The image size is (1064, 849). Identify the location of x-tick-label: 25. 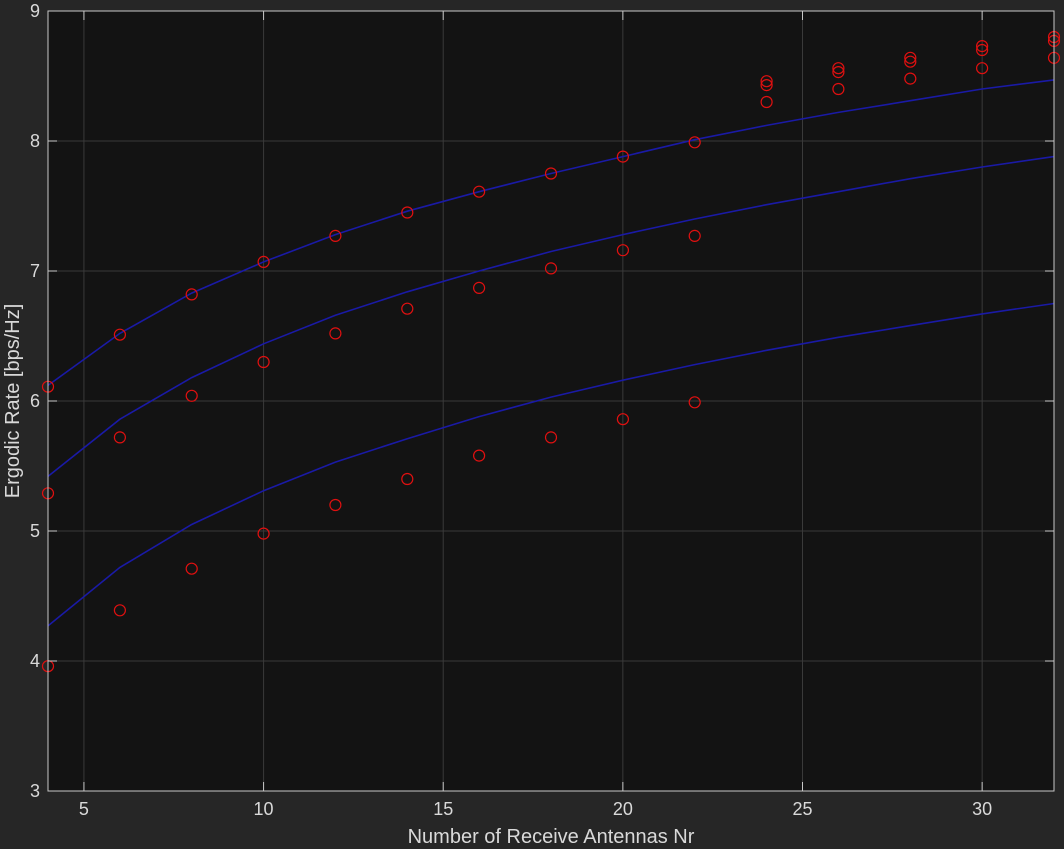
(802, 809).